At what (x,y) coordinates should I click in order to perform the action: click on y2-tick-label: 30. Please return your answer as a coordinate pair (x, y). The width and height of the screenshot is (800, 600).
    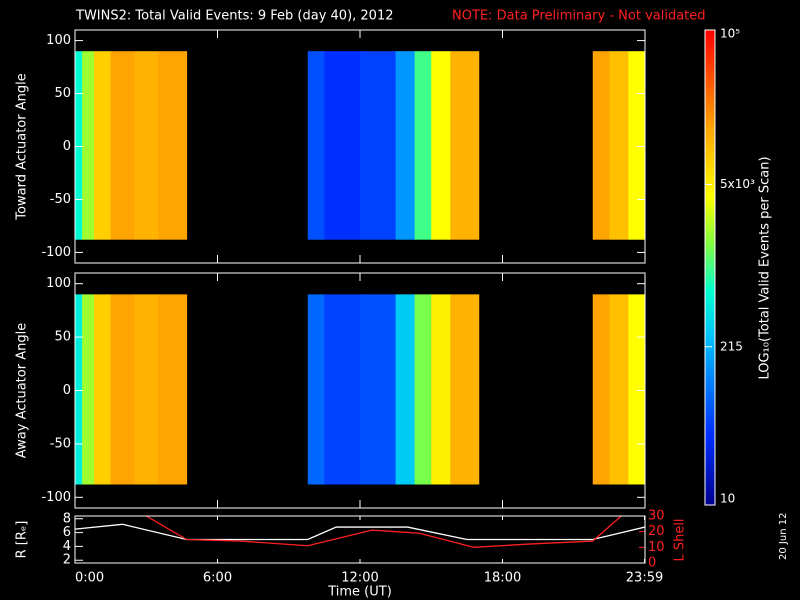
    Looking at the image, I should click on (656, 516).